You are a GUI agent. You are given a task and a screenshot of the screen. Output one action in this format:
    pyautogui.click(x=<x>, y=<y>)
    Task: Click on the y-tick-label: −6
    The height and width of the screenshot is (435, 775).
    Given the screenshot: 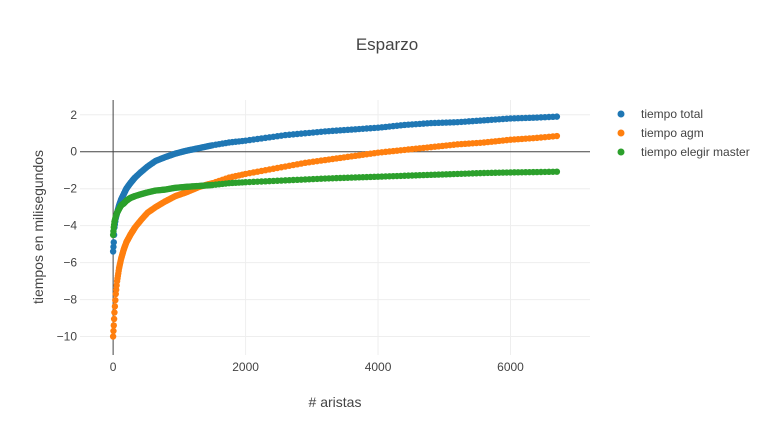 What is the action you would take?
    pyautogui.click(x=70, y=263)
    